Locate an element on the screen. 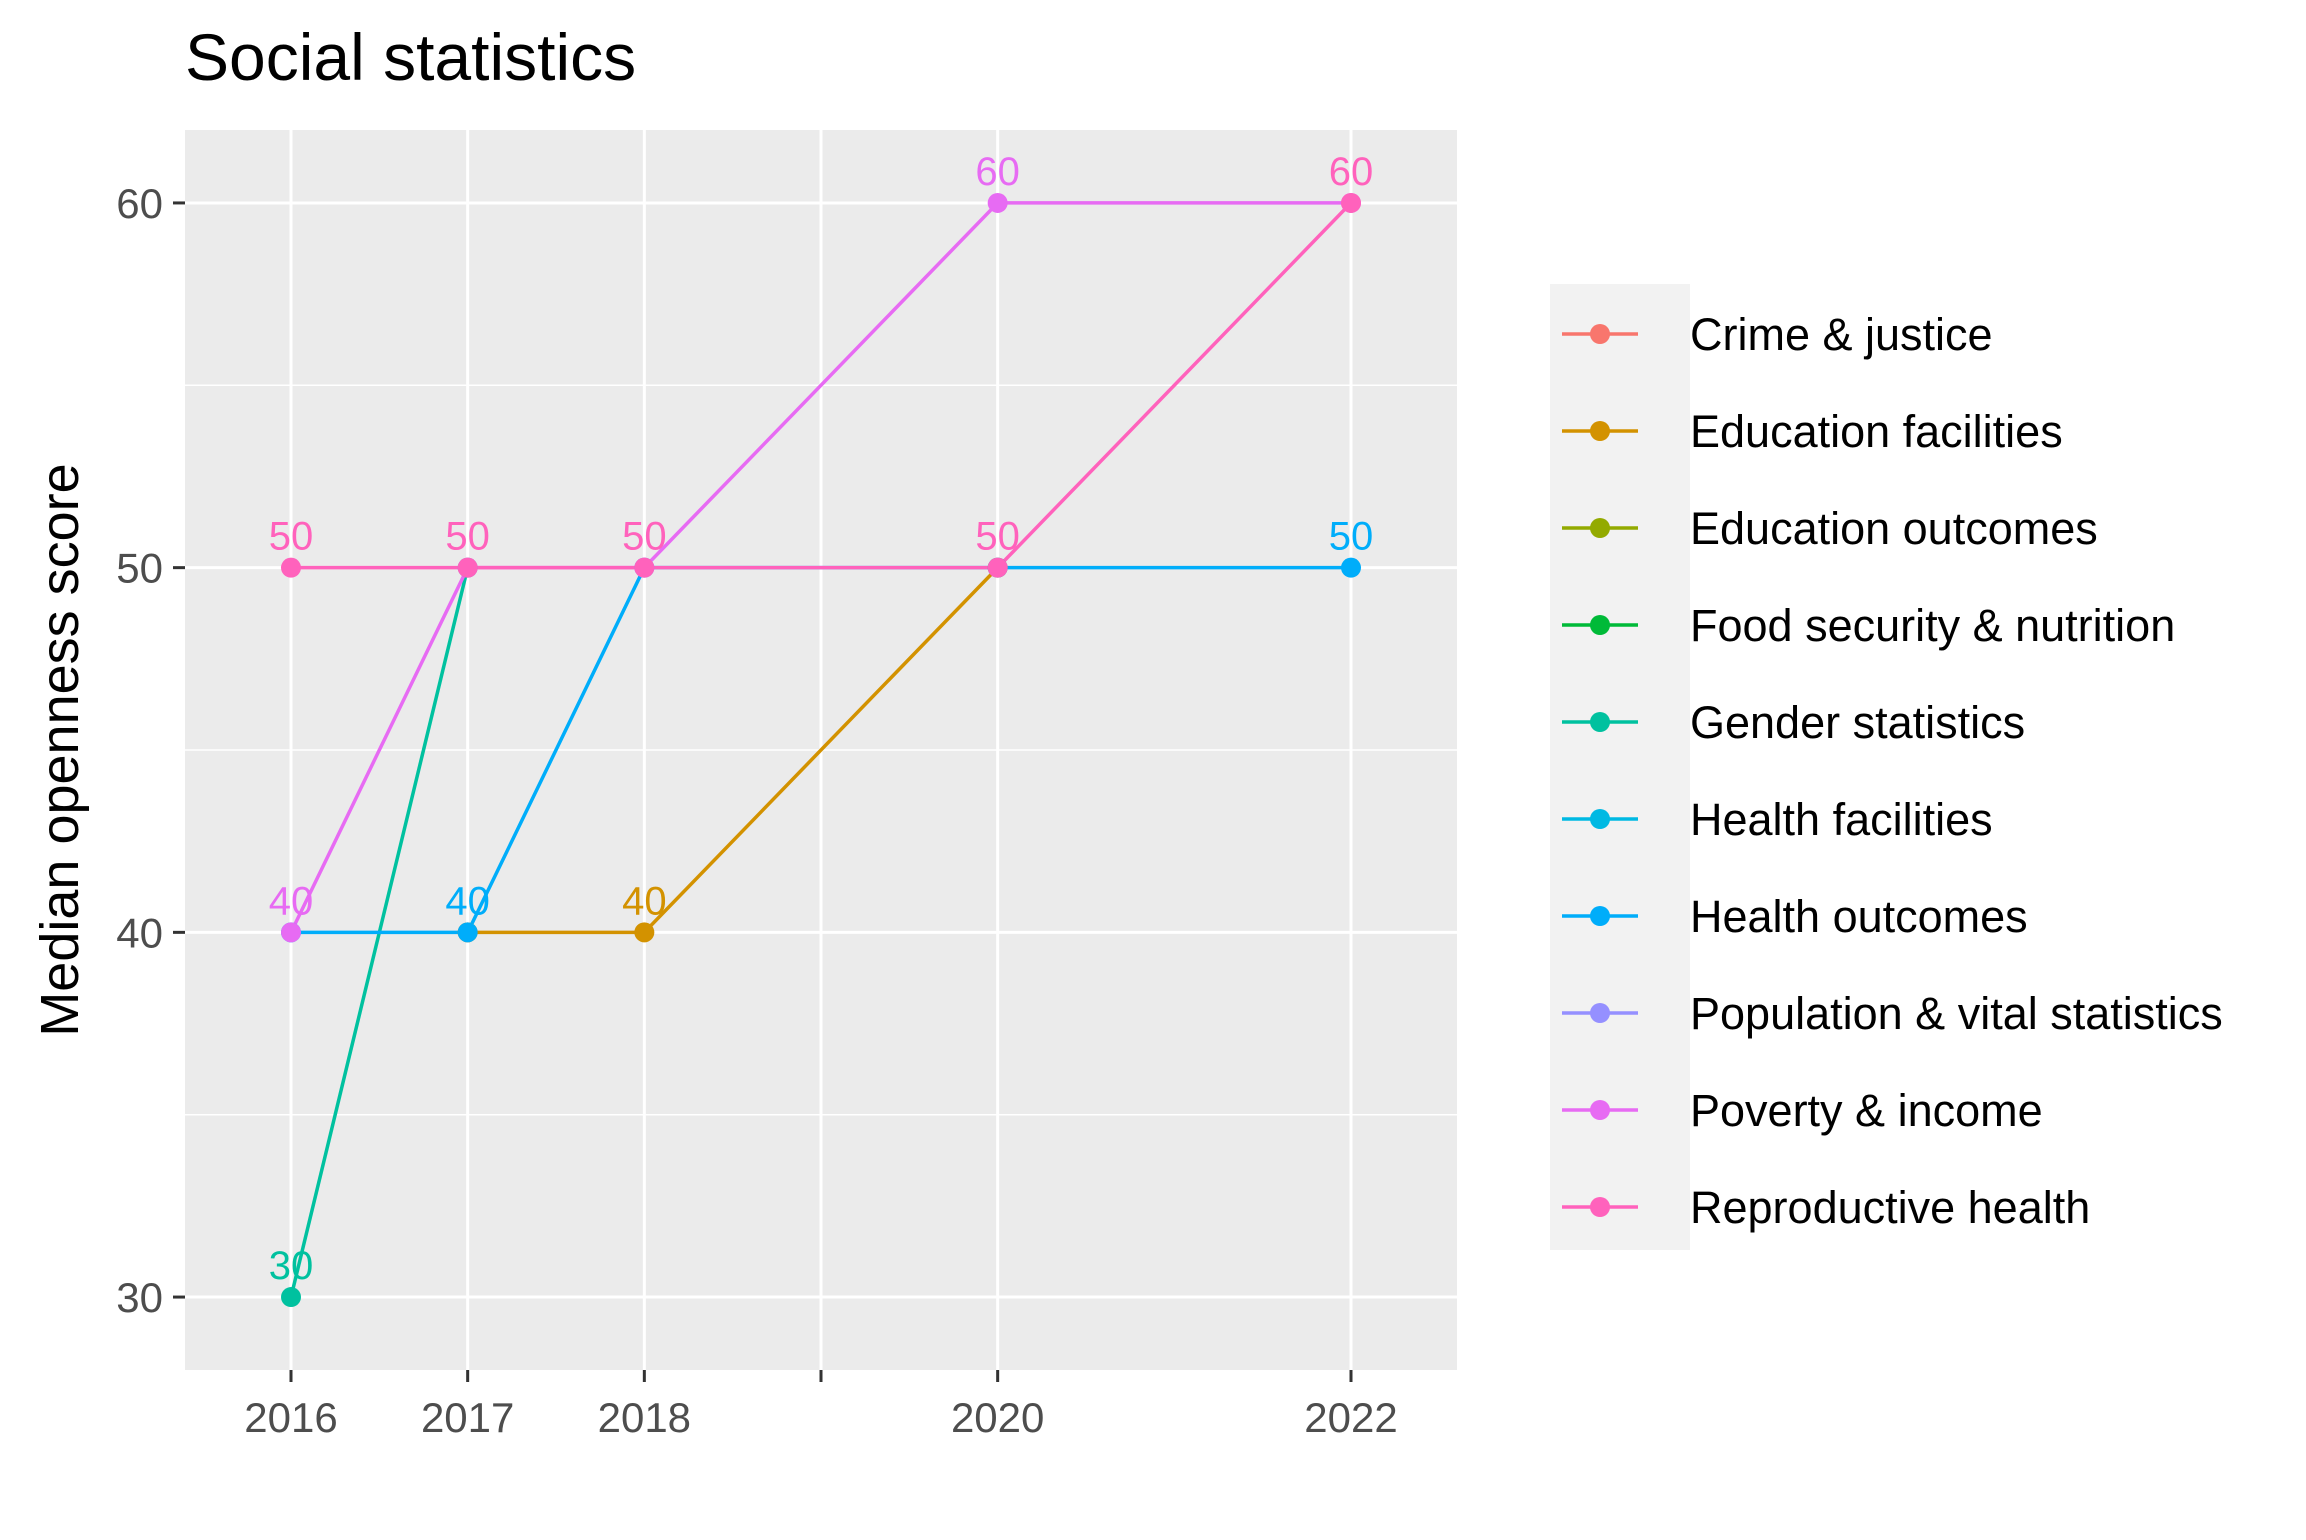 The image size is (2306, 1540). y-axis: 30 40 50 60 is located at coordinates (150, 750).